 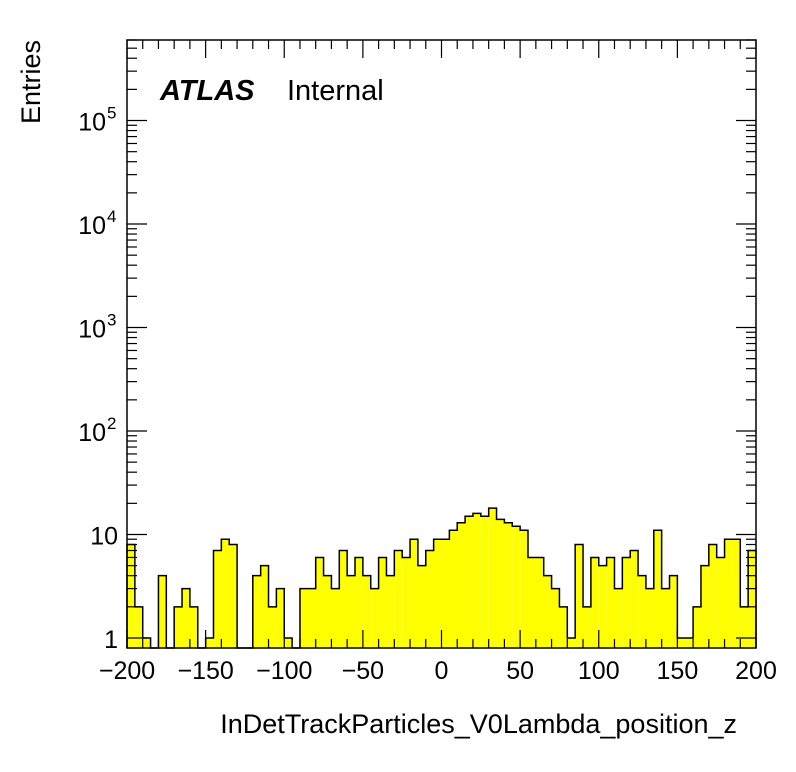 What do you see at coordinates (111, 640) in the screenshot?
I see `y-tick-label: 1` at bounding box center [111, 640].